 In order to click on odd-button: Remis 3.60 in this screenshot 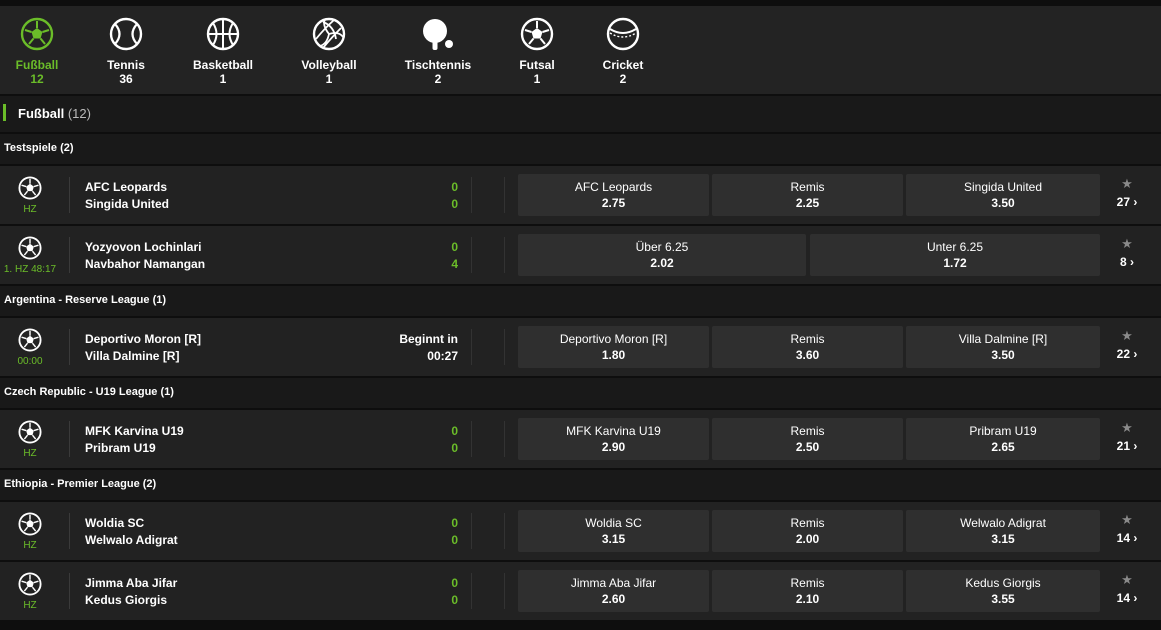, I will do `click(807, 347)`.